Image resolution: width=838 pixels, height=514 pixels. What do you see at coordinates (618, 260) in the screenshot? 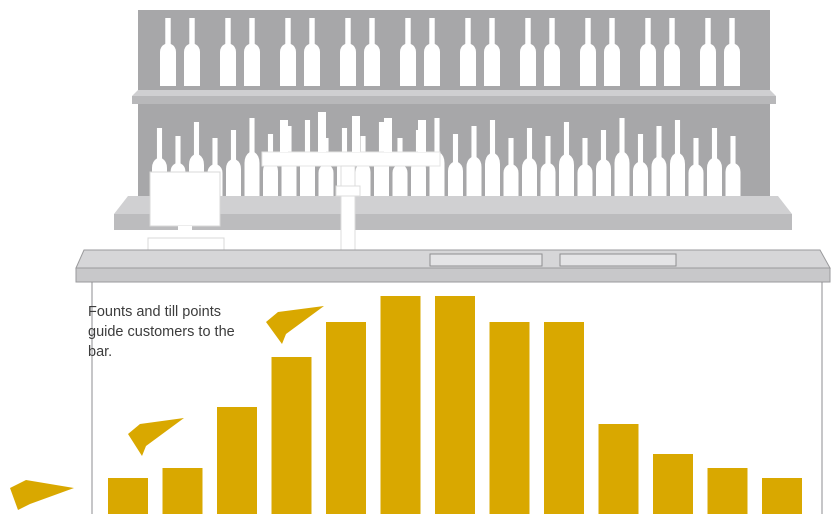
I see `drip-tray-right` at bounding box center [618, 260].